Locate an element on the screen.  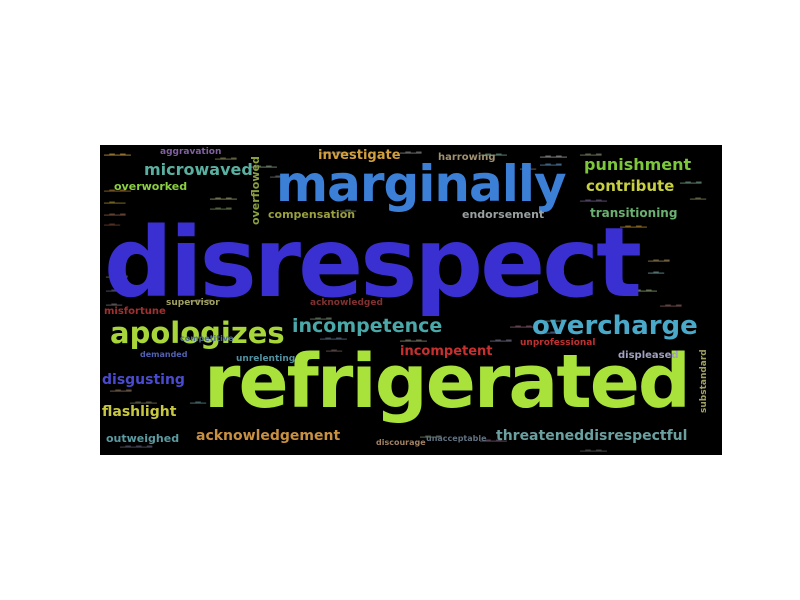
word-supervisor: supervisor is located at coordinates (193, 303).